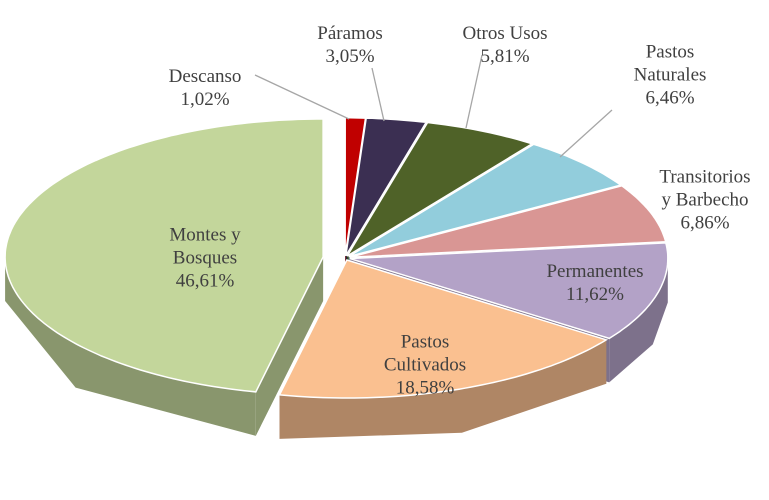 The width and height of the screenshot is (769, 500). What do you see at coordinates (594, 283) in the screenshot?
I see `slice-label: Permanentes 11,62%` at bounding box center [594, 283].